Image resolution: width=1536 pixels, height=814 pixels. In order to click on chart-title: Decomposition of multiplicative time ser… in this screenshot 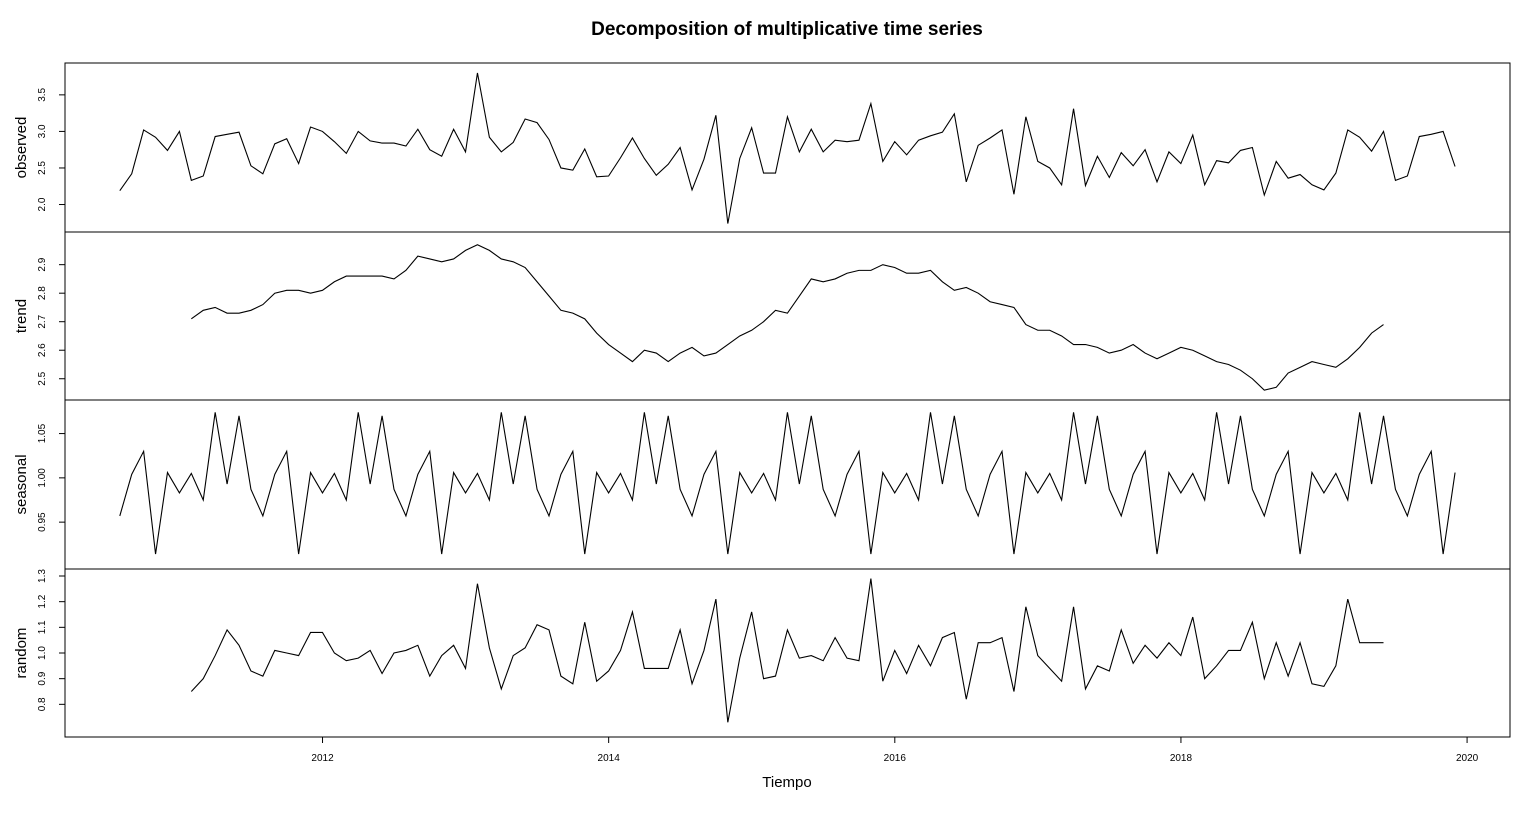, I will do `click(787, 29)`.